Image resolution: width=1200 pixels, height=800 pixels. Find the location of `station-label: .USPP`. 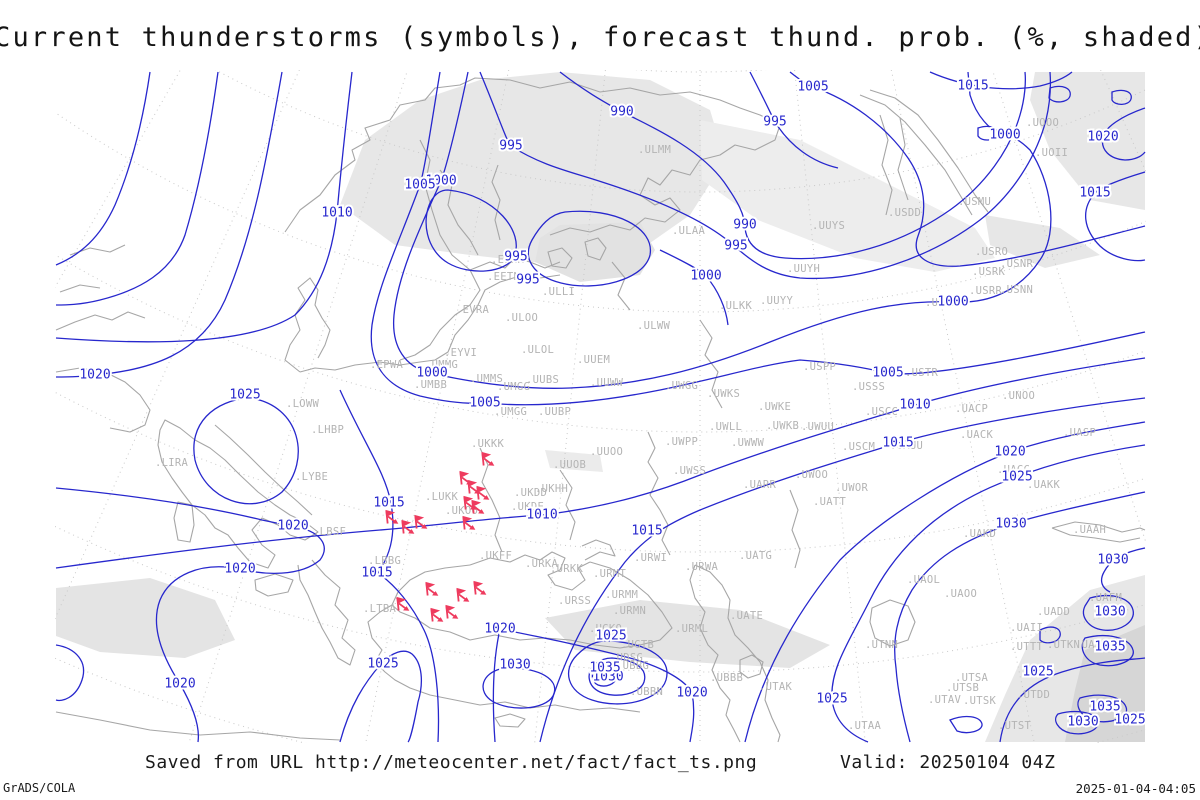

station-label: .USPP is located at coordinates (819, 367).